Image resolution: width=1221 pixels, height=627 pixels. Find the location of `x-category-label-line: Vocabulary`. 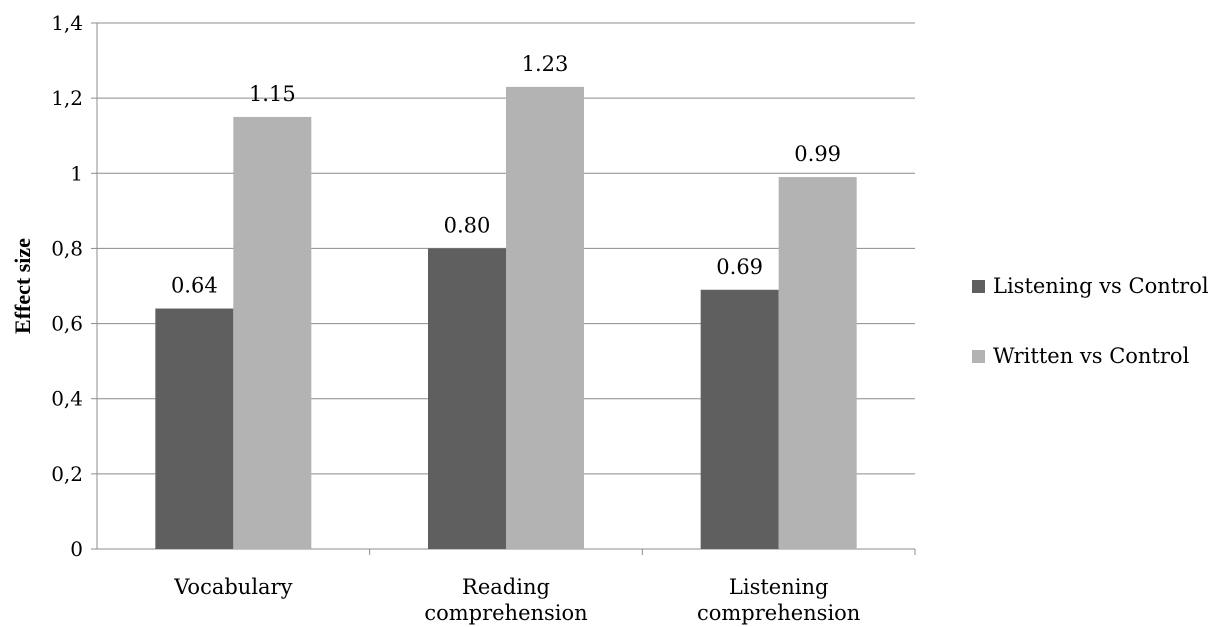

x-category-label-line: Vocabulary is located at coordinates (232, 587).